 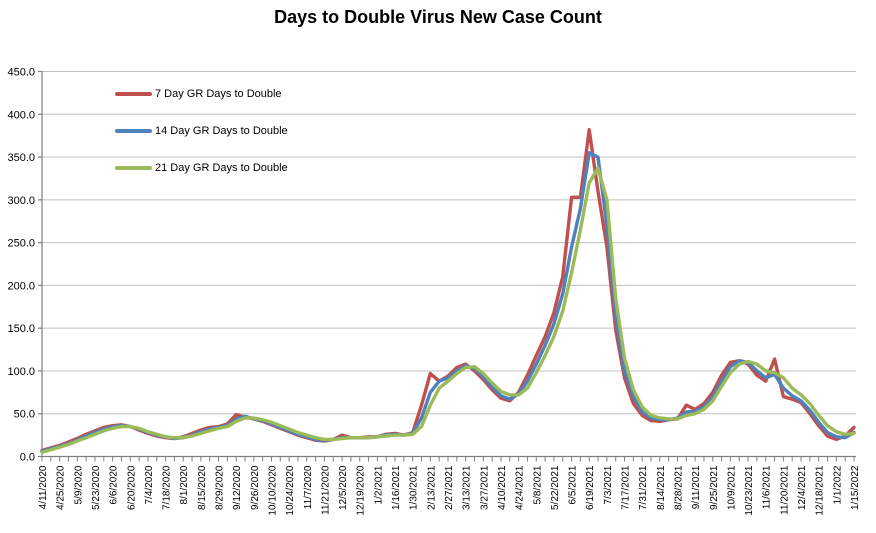 What do you see at coordinates (21, 244) in the screenshot?
I see `y-tick-label: 250.0` at bounding box center [21, 244].